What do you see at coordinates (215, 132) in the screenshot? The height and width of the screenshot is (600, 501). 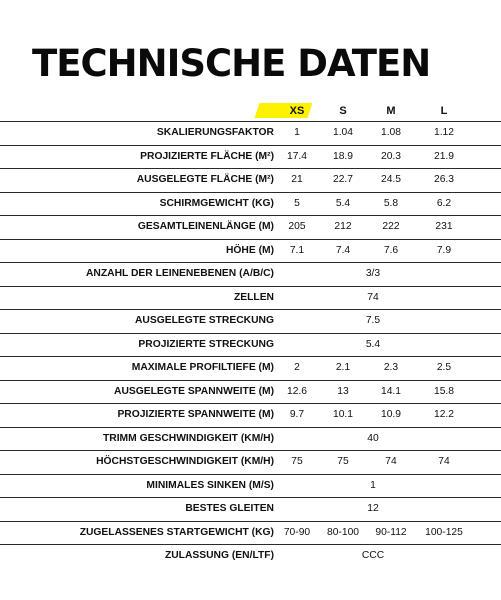 I see `row-label: SKALIERUNGSFAKTOR` at bounding box center [215, 132].